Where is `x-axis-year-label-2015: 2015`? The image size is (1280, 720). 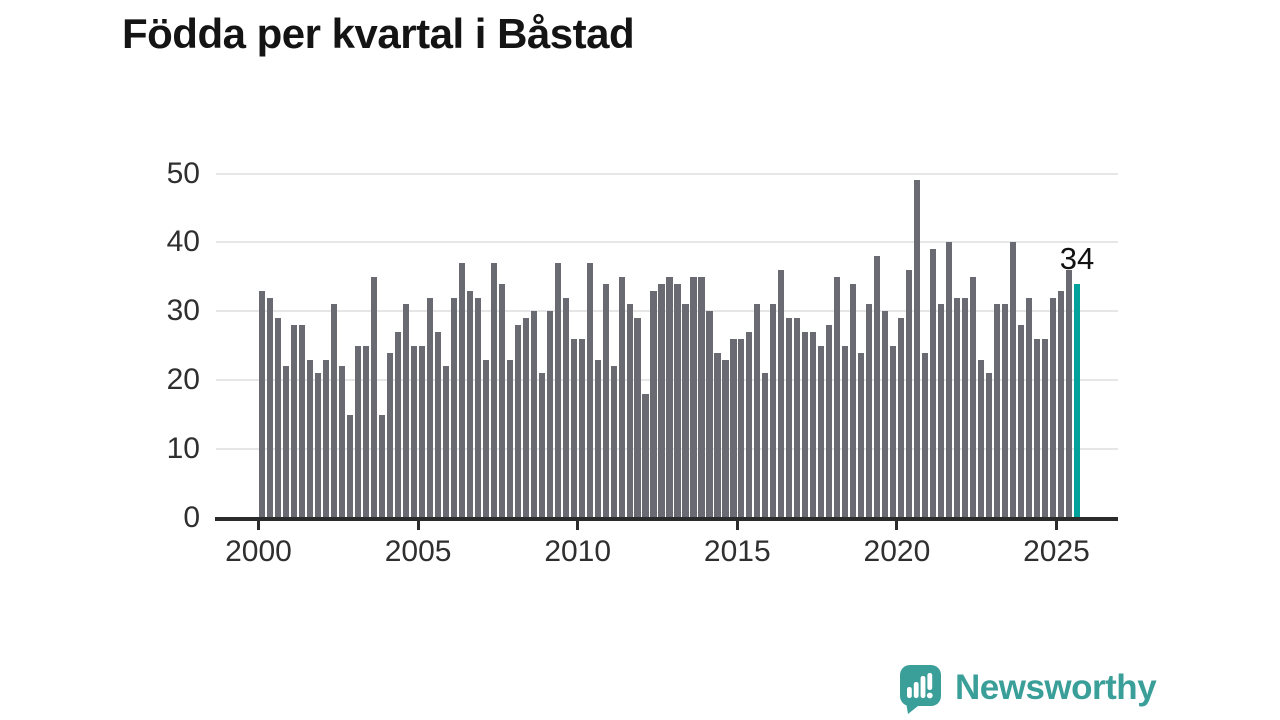
x-axis-year-label-2015: 2015 is located at coordinates (737, 551).